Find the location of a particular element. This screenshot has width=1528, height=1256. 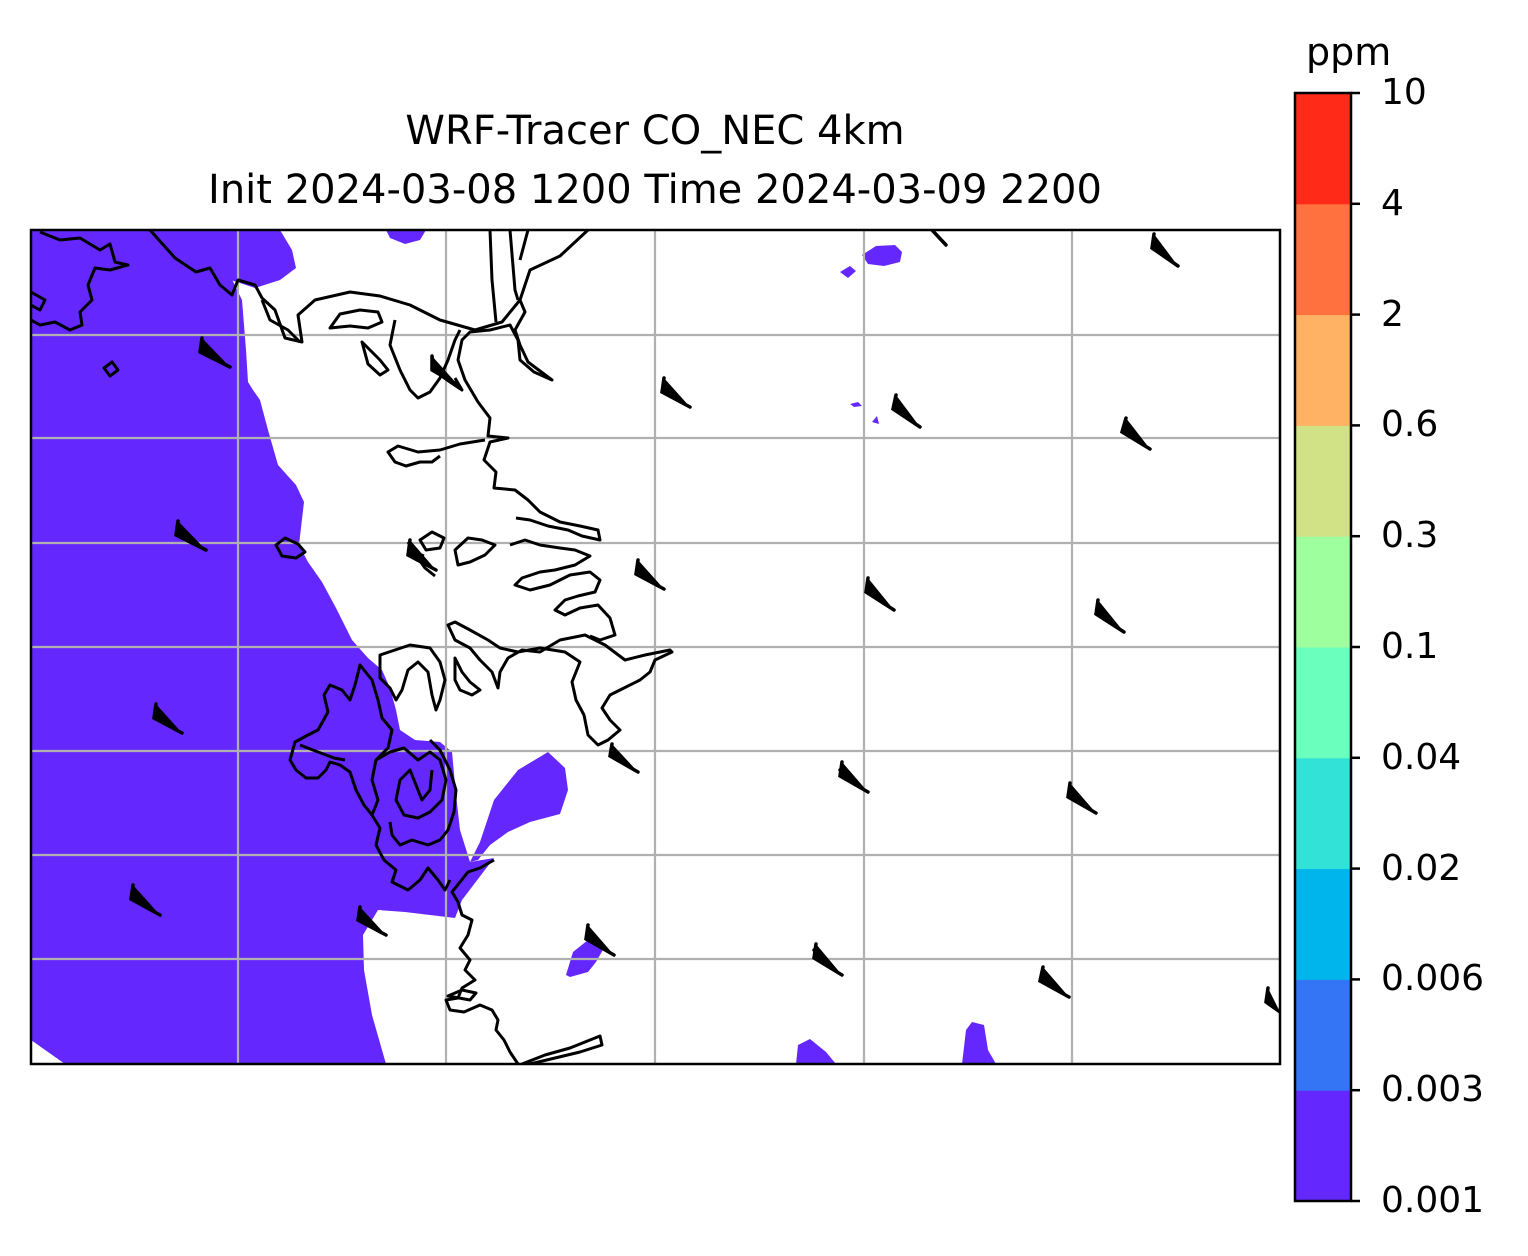

coastline-peninsula is located at coordinates (411, 359).